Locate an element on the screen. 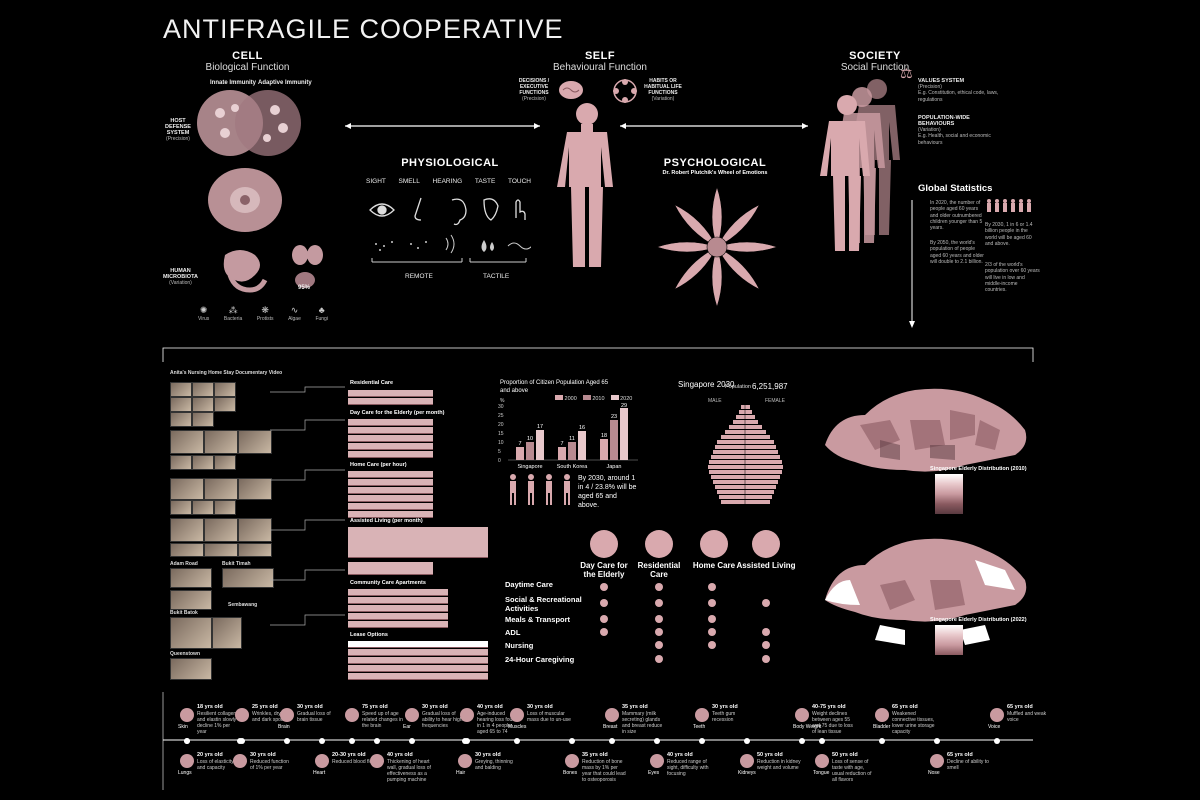  elderly-figures is located at coordinates (540, 489).